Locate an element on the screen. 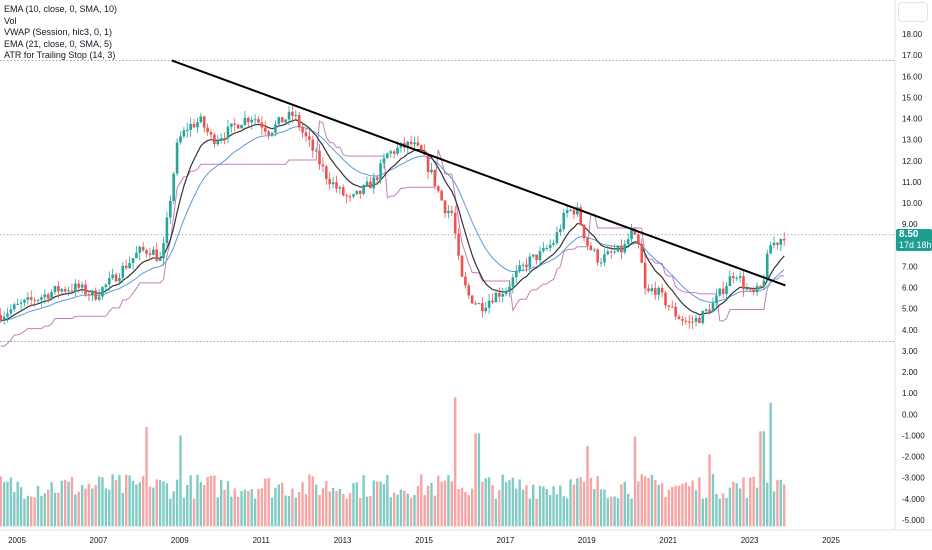 This screenshot has height=550, width=932. legend-vwap: VWAP (Session, hlc3, 0, 1) is located at coordinates (58, 32).